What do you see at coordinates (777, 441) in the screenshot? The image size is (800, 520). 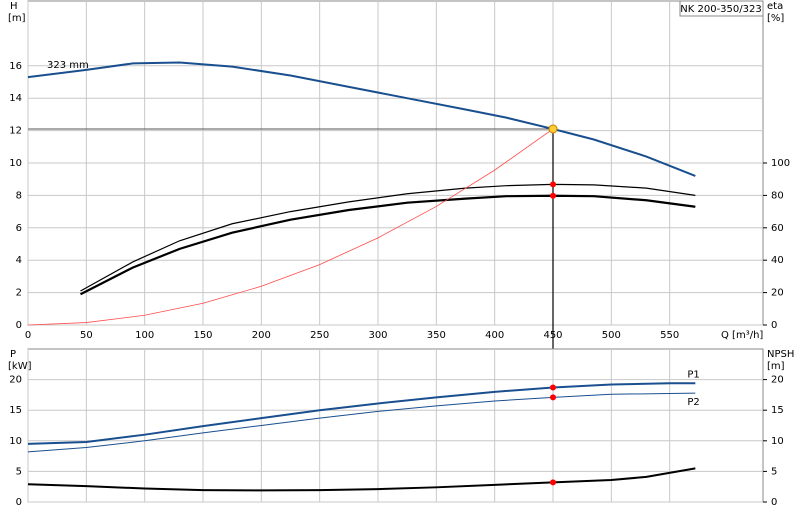 I see `y2-tick-label: 10` at bounding box center [777, 441].